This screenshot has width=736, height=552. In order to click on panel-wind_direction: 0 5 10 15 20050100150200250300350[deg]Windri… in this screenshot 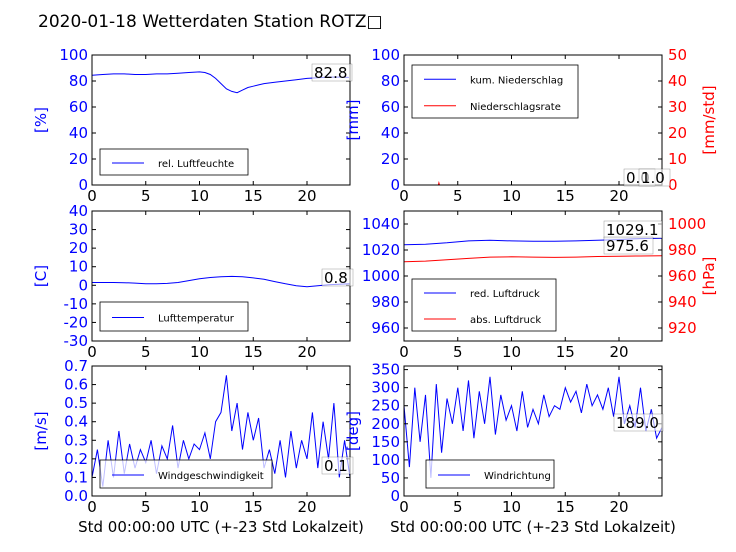, I will do `click(504, 438)`.